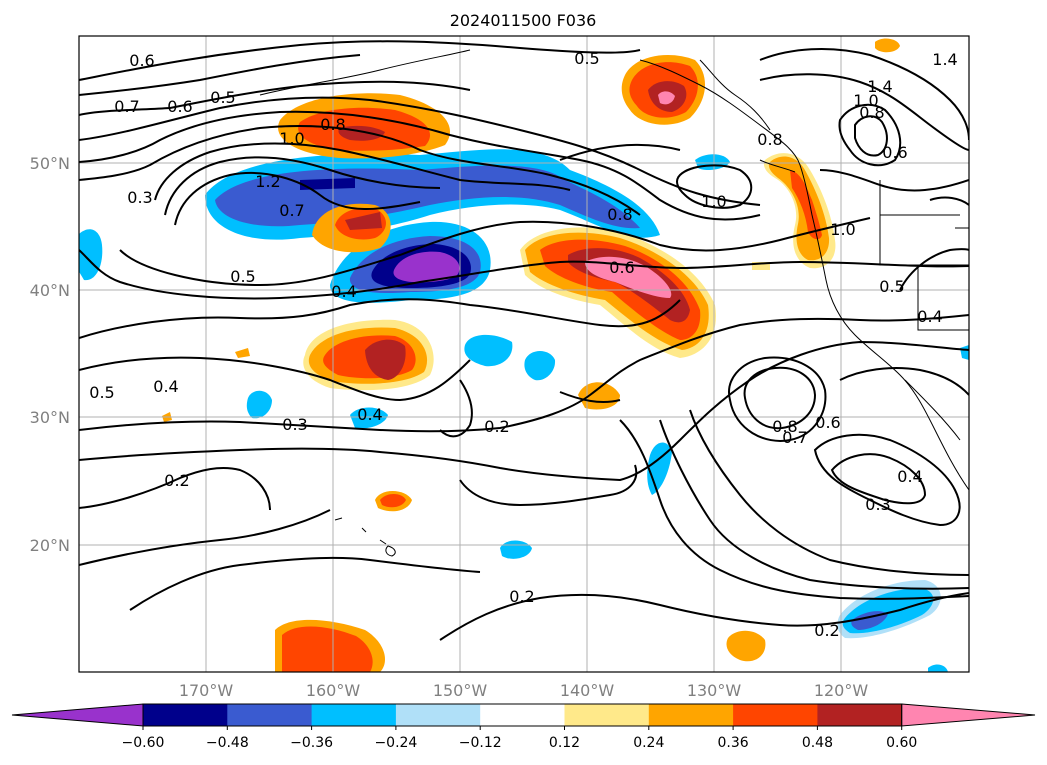  What do you see at coordinates (267, 181) in the screenshot?
I see `contour-label: 1.2` at bounding box center [267, 181].